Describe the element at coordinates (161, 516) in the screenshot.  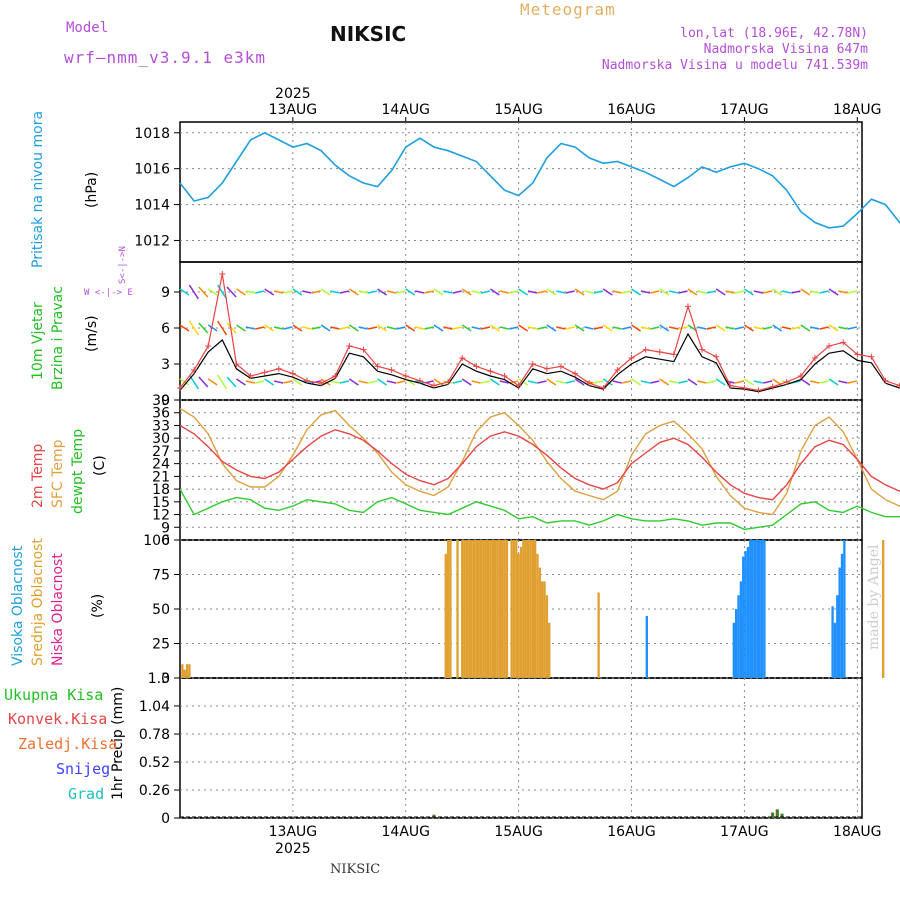
I see `ytick-label: 12` at that location.